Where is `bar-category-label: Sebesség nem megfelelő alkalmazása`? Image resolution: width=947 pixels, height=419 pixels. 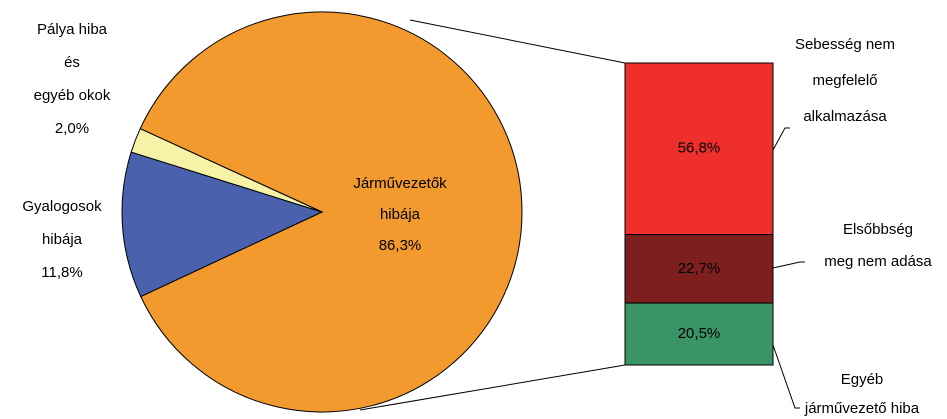 bar-category-label: Sebesség nem megfelelő alkalmazása is located at coordinates (845, 80).